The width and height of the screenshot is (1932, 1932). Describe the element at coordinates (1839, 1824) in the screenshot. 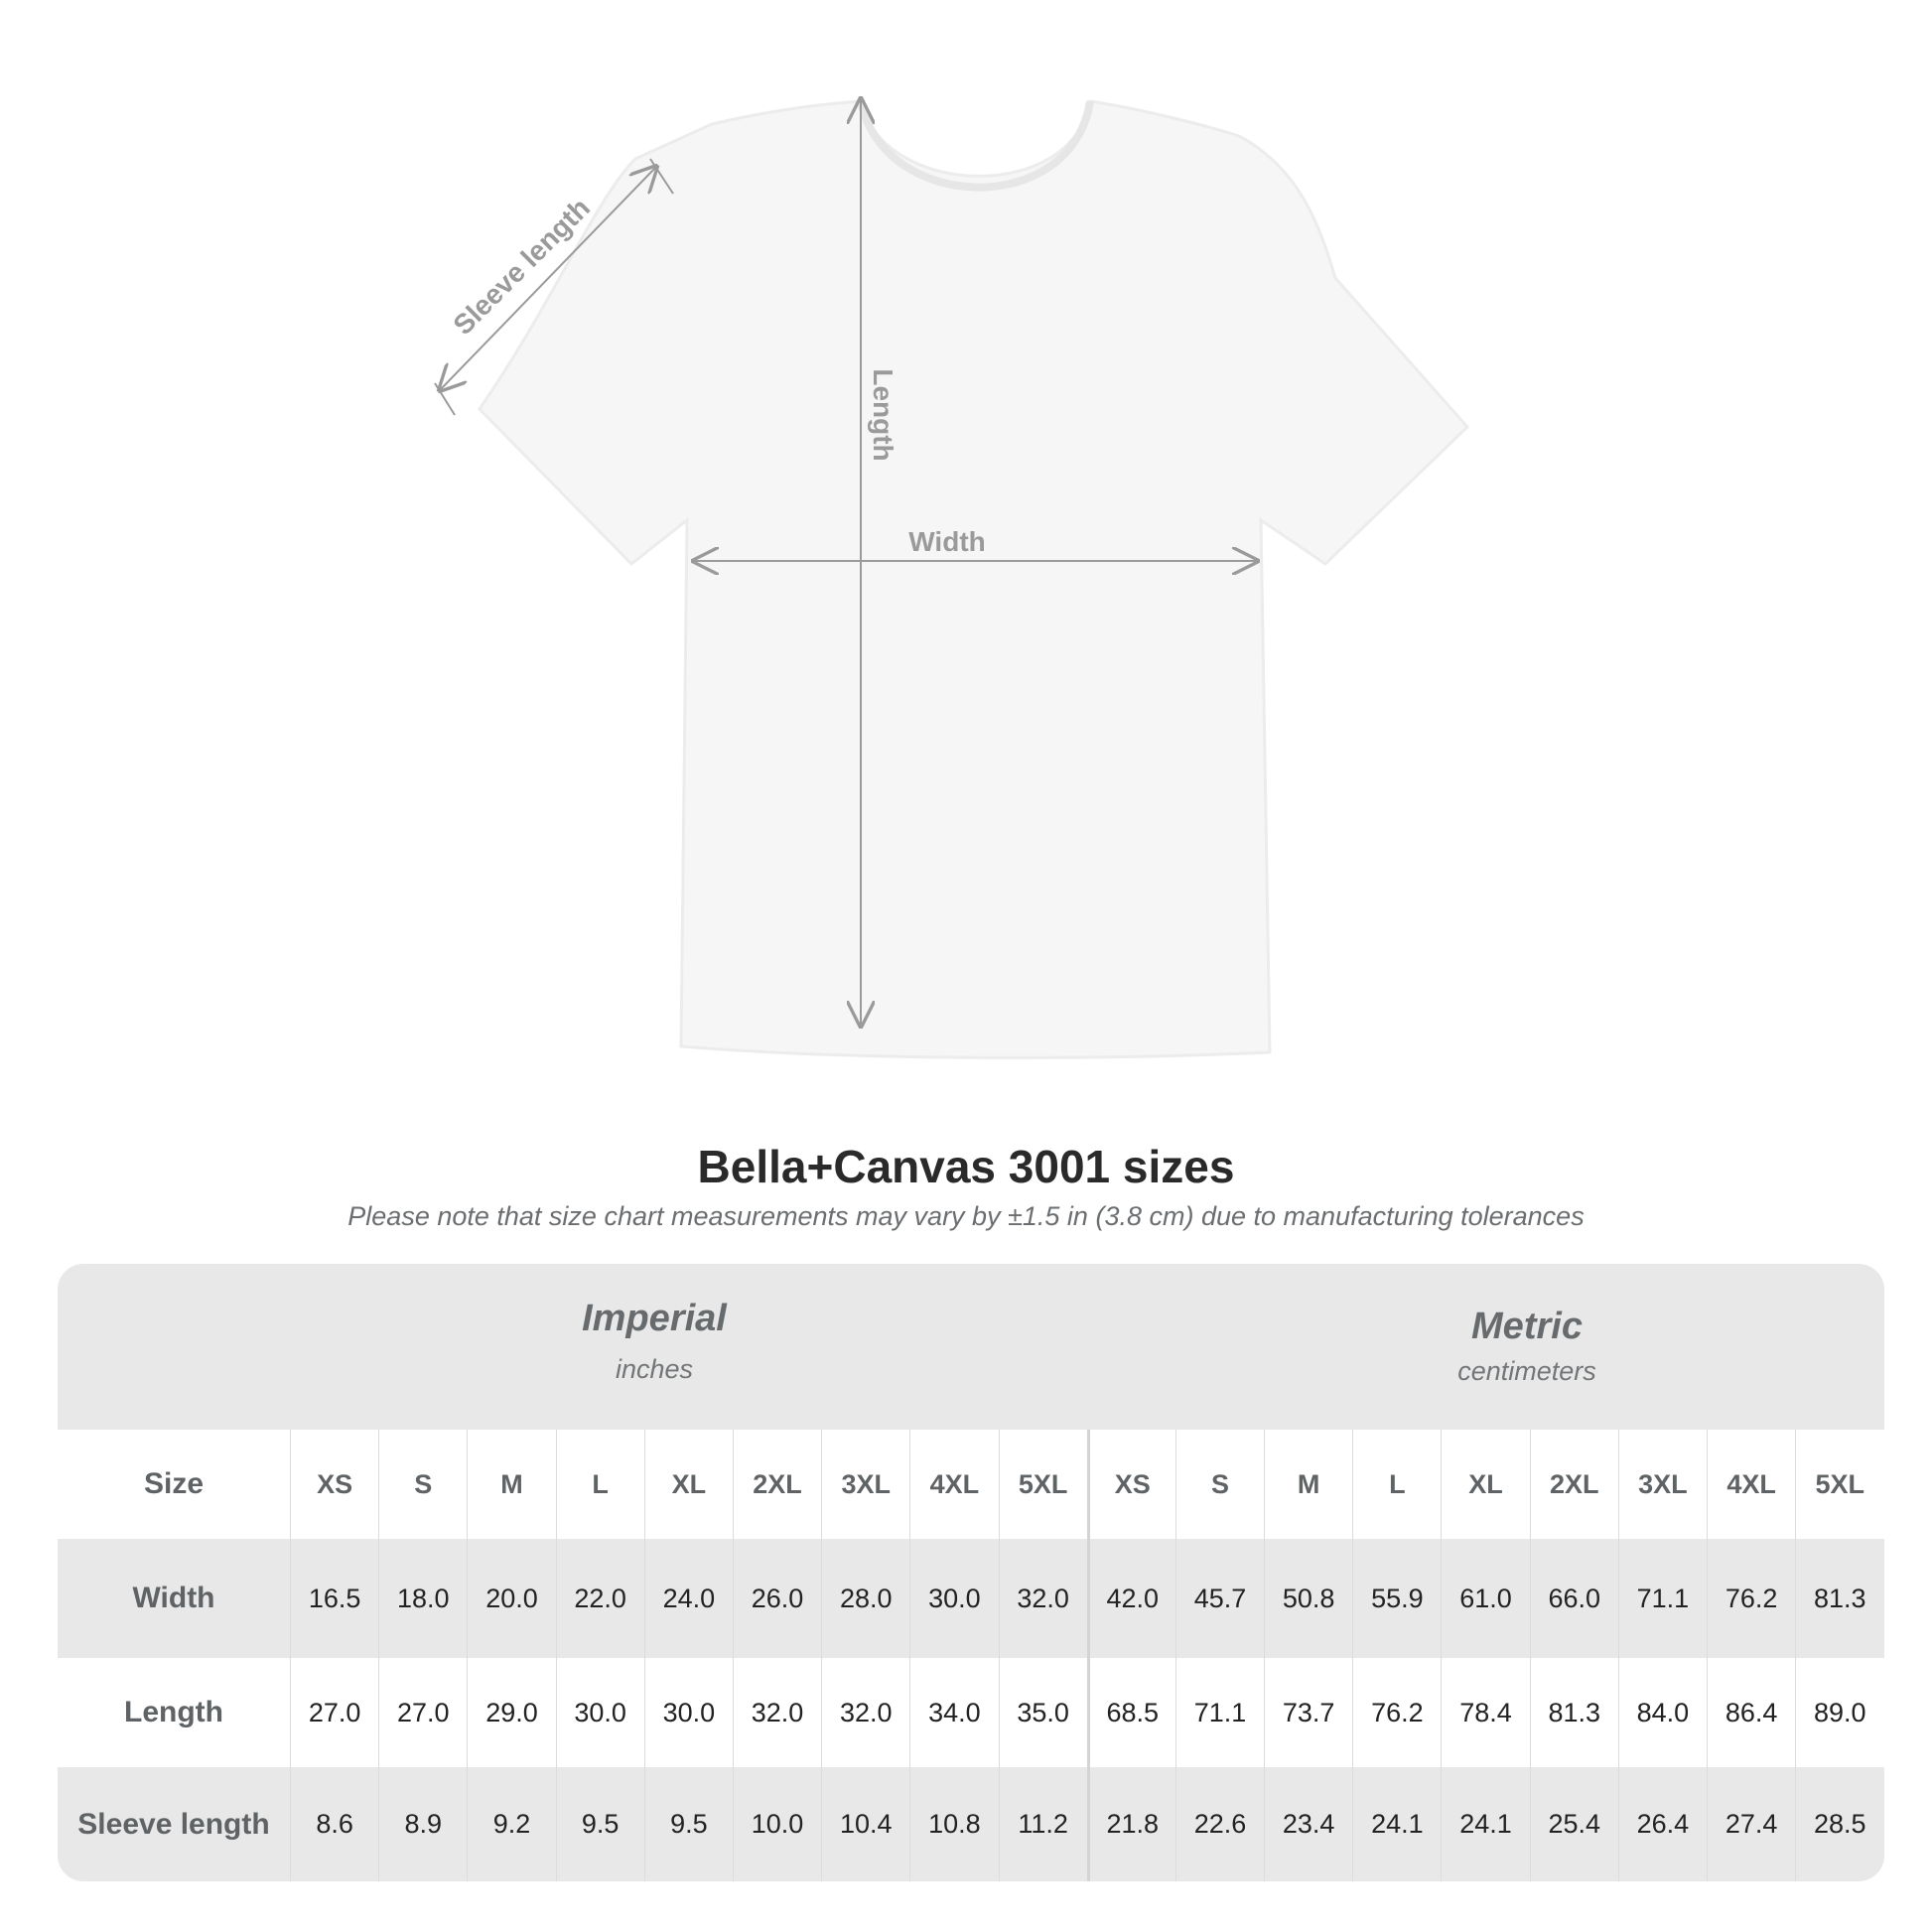

I see `table-cell: 28.5` at that location.